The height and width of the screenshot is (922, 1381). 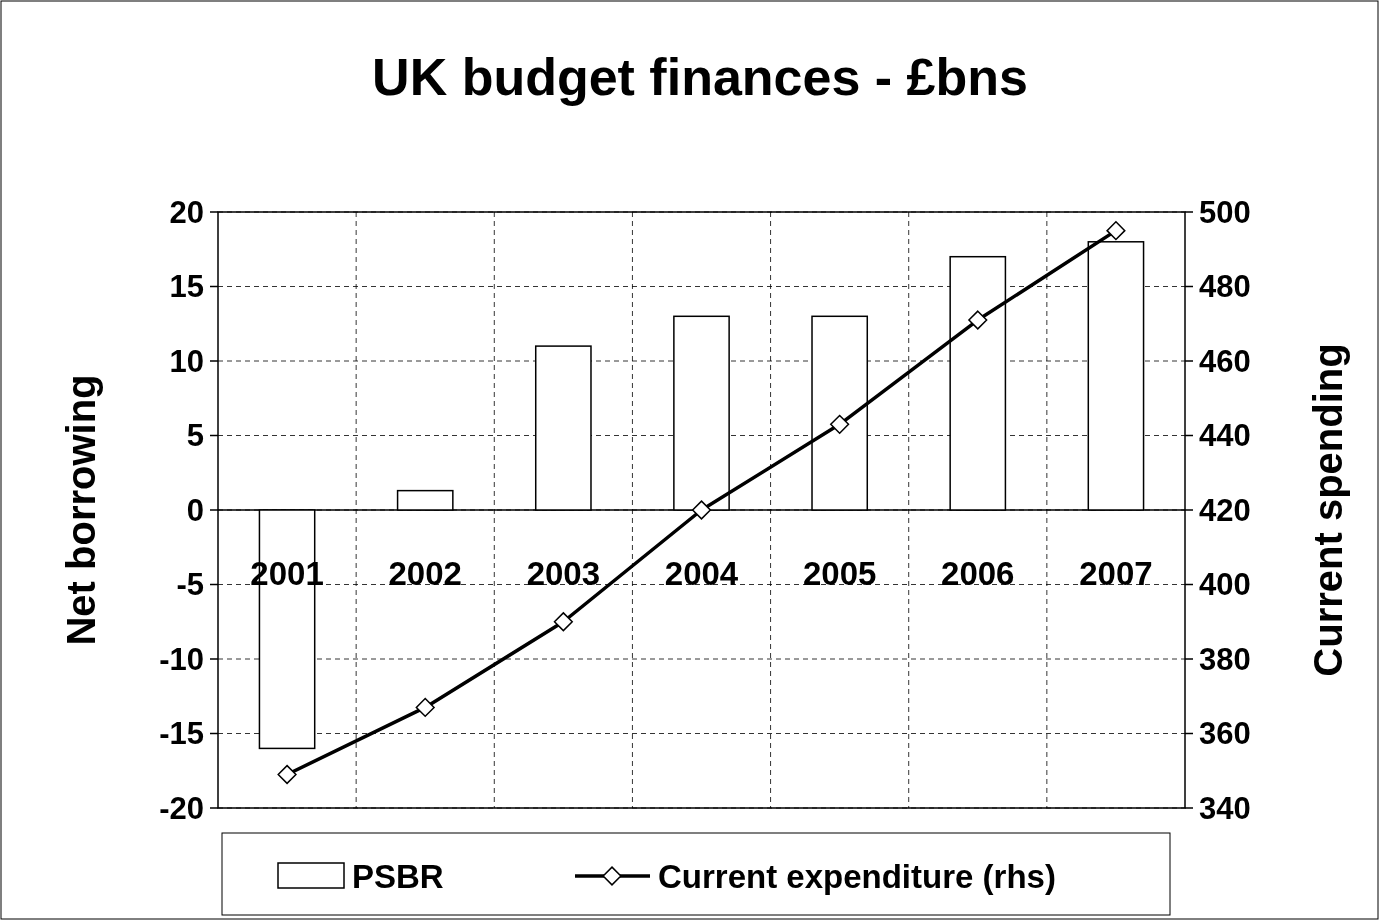 I want to click on y2-tick-label: 380, so click(x=1225, y=659).